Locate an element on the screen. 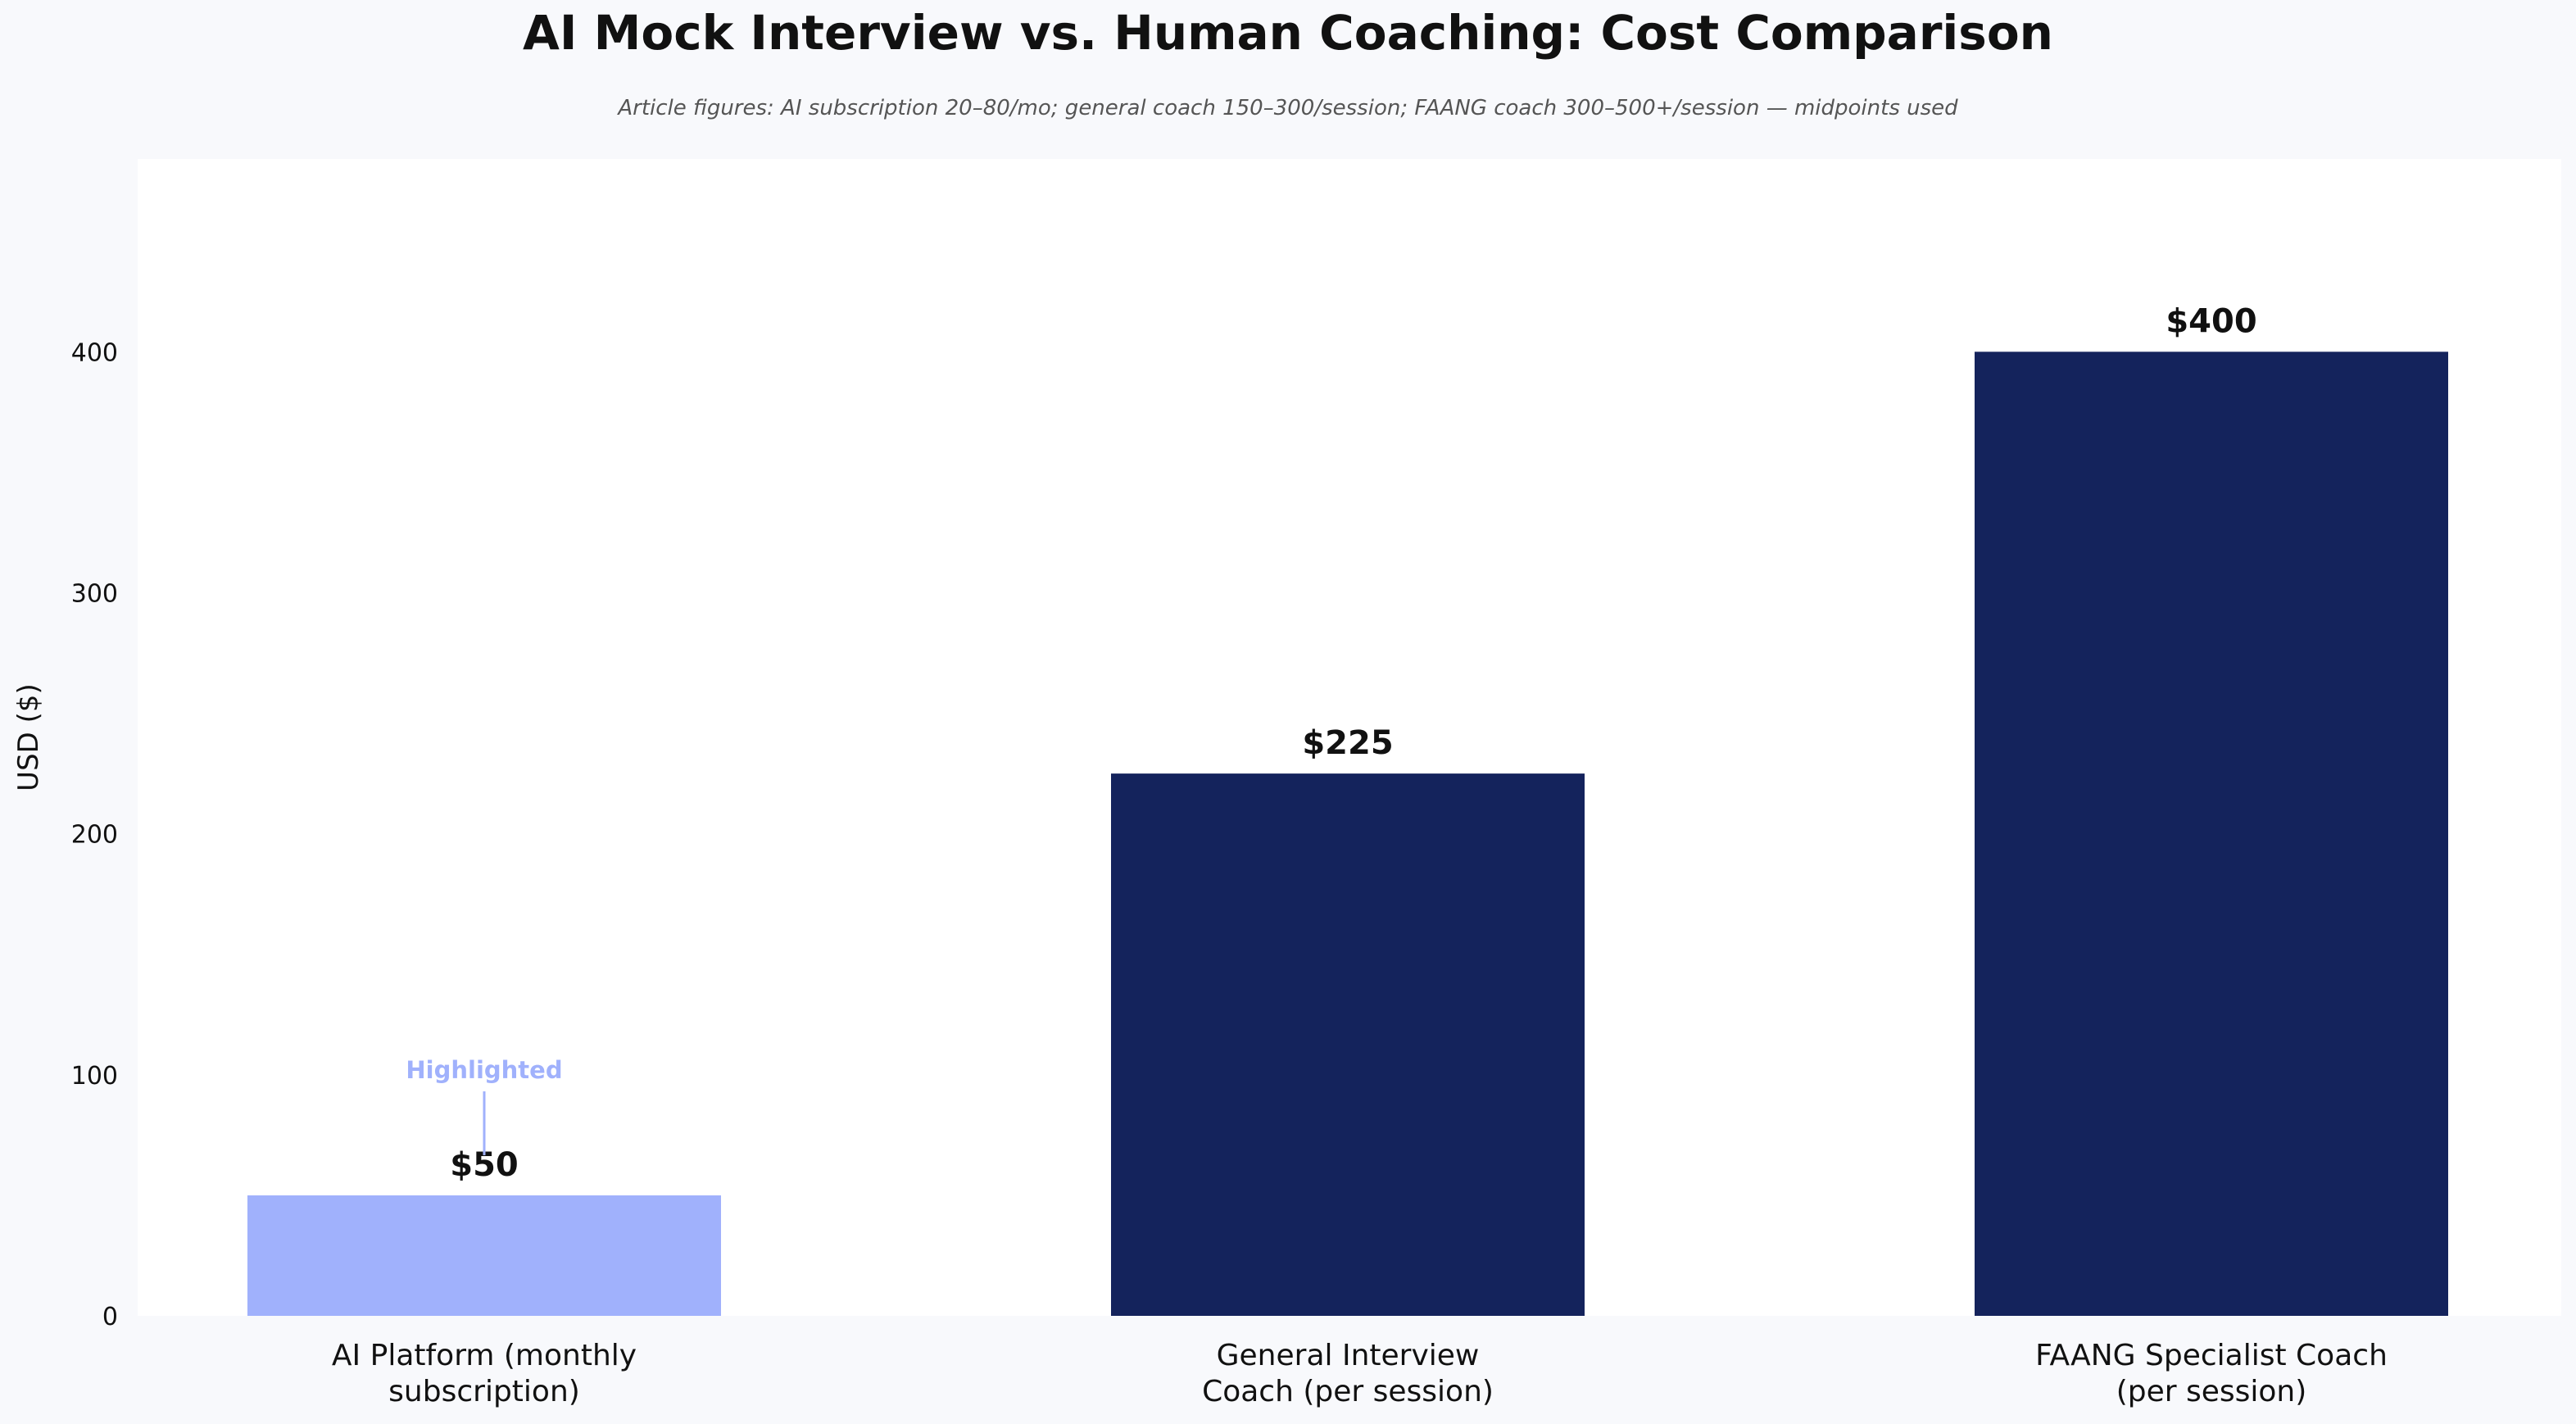 This screenshot has width=2576, height=1424. y-tick-label: 200 is located at coordinates (94, 835).